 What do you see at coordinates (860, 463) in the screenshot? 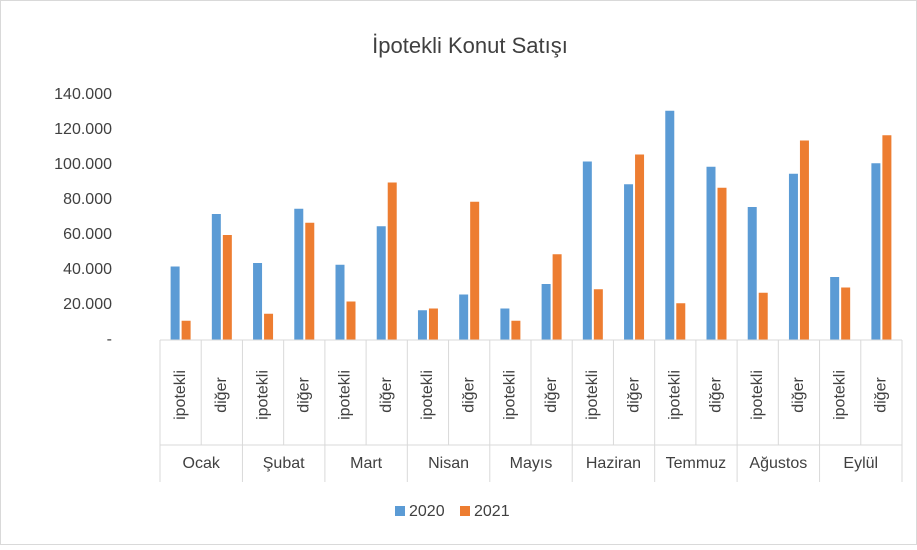
I see `group-label: Eylül` at bounding box center [860, 463].